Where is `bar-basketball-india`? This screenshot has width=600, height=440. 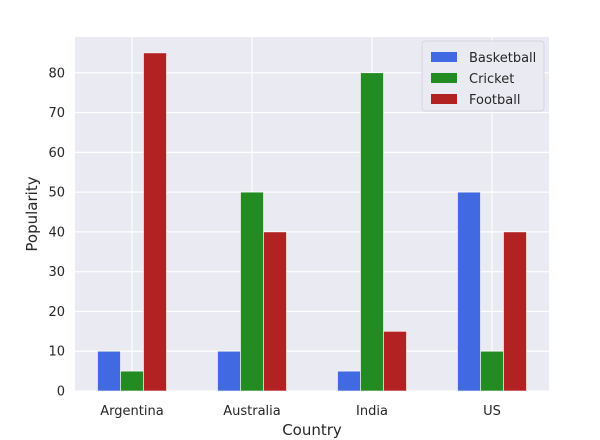 bar-basketball-india is located at coordinates (349, 381).